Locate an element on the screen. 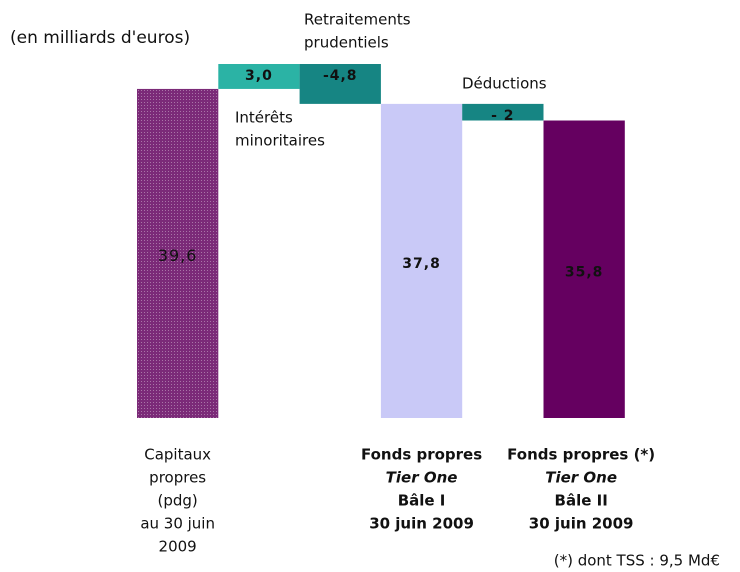 Image resolution: width=740 pixels, height=572 pixels. x-tick-label: Fonds propres is located at coordinates (421, 455).